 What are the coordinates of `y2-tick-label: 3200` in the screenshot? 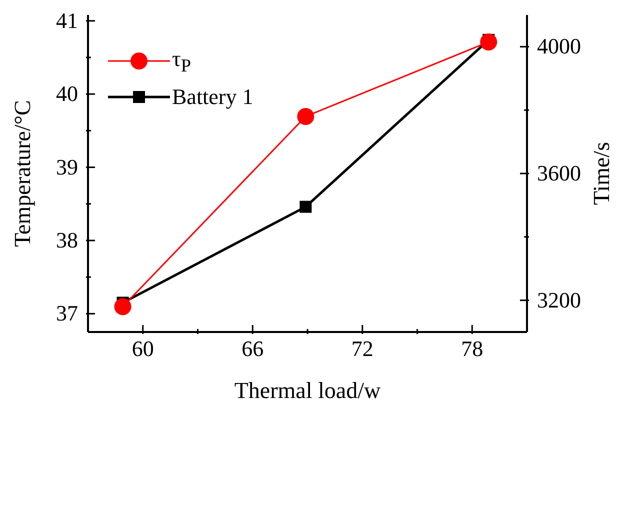 It's located at (559, 299).